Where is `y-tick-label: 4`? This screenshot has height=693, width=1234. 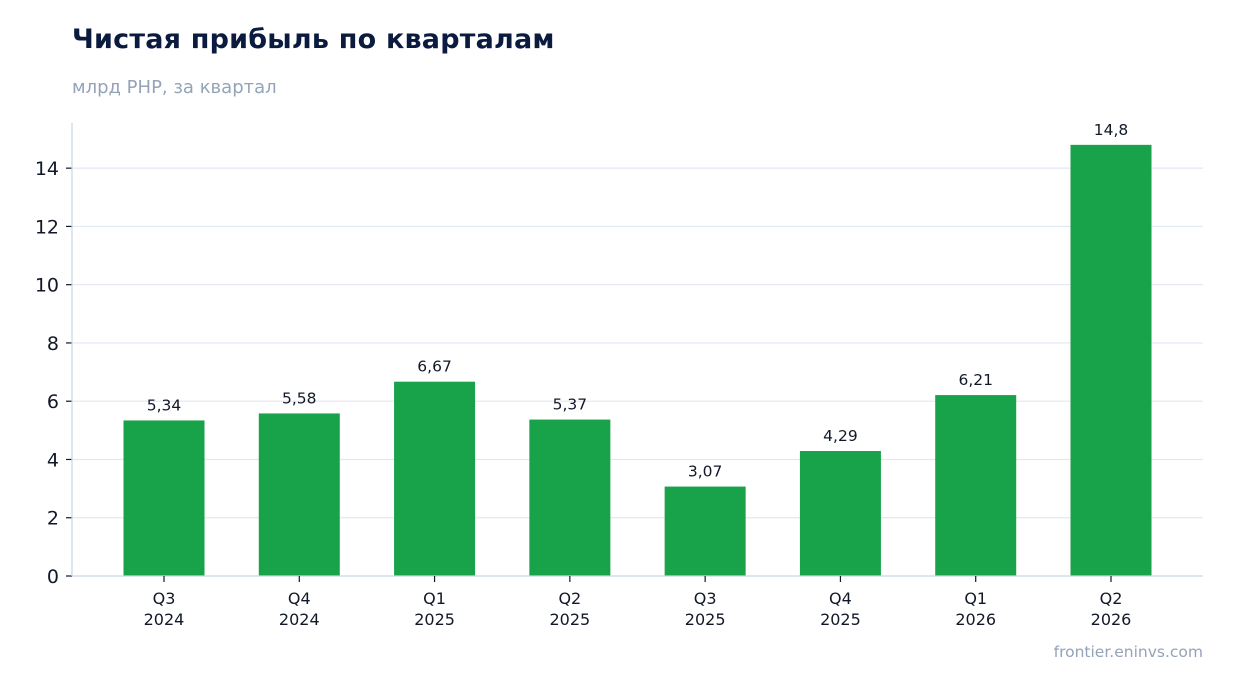
y-tick-label: 4 is located at coordinates (53, 460).